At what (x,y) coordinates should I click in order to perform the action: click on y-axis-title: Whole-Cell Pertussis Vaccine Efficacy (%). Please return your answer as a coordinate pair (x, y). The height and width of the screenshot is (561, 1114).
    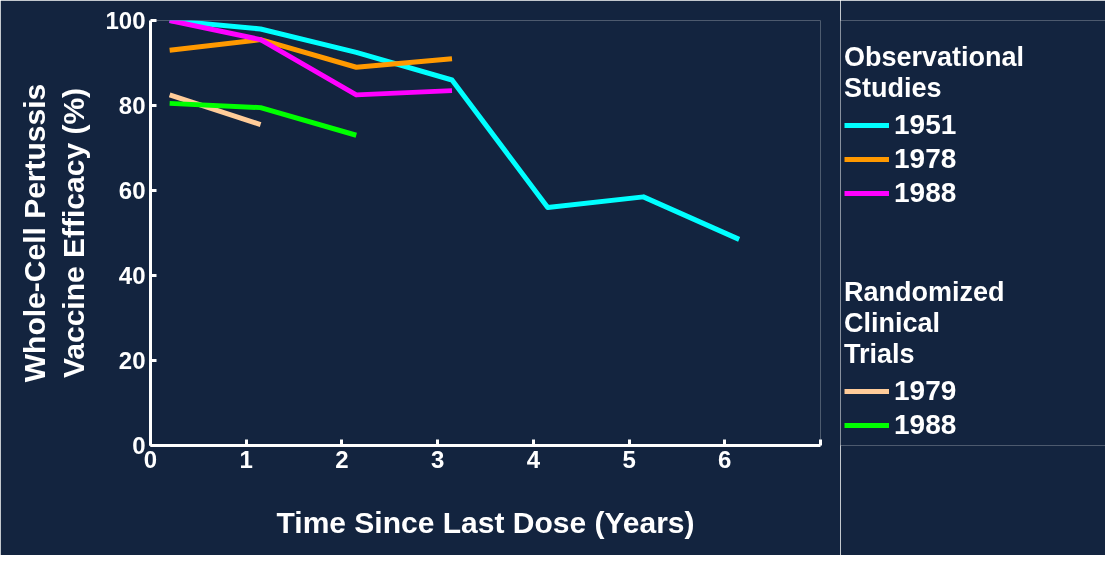
    Looking at the image, I should click on (54, 233).